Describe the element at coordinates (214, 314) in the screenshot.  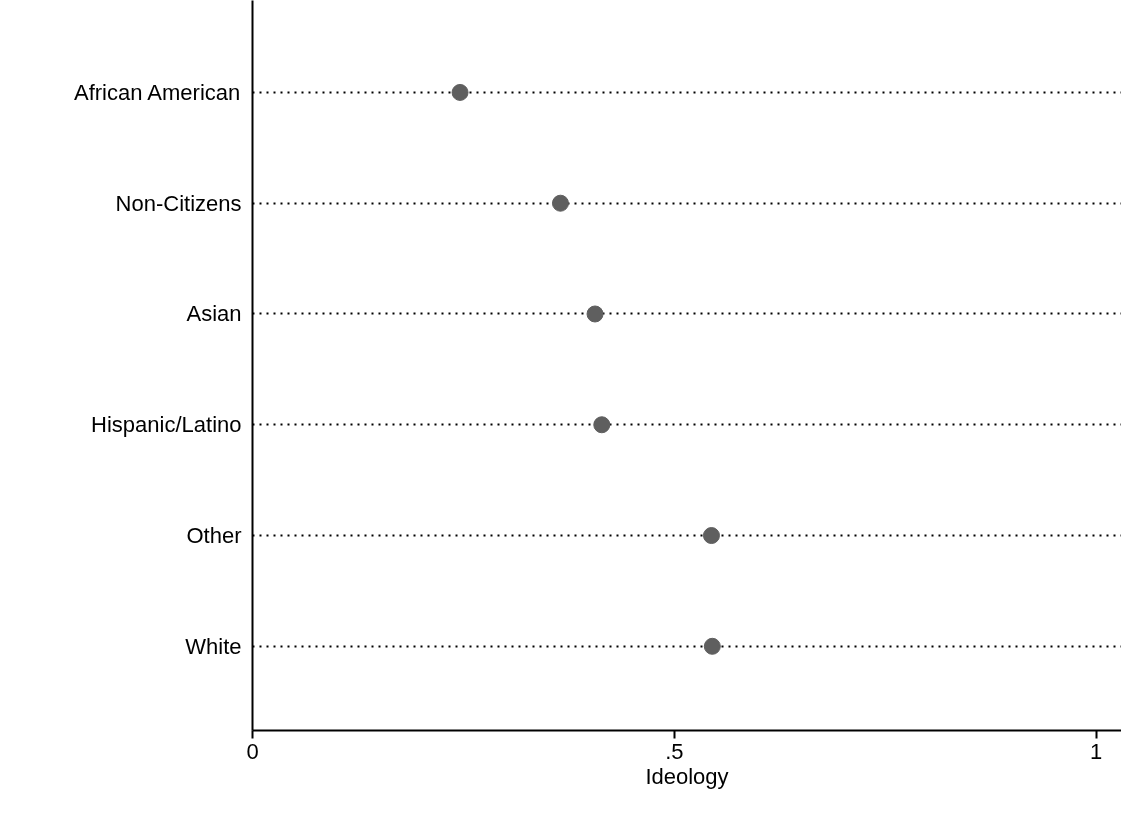
I see `y-tick-label: Asian` at that location.